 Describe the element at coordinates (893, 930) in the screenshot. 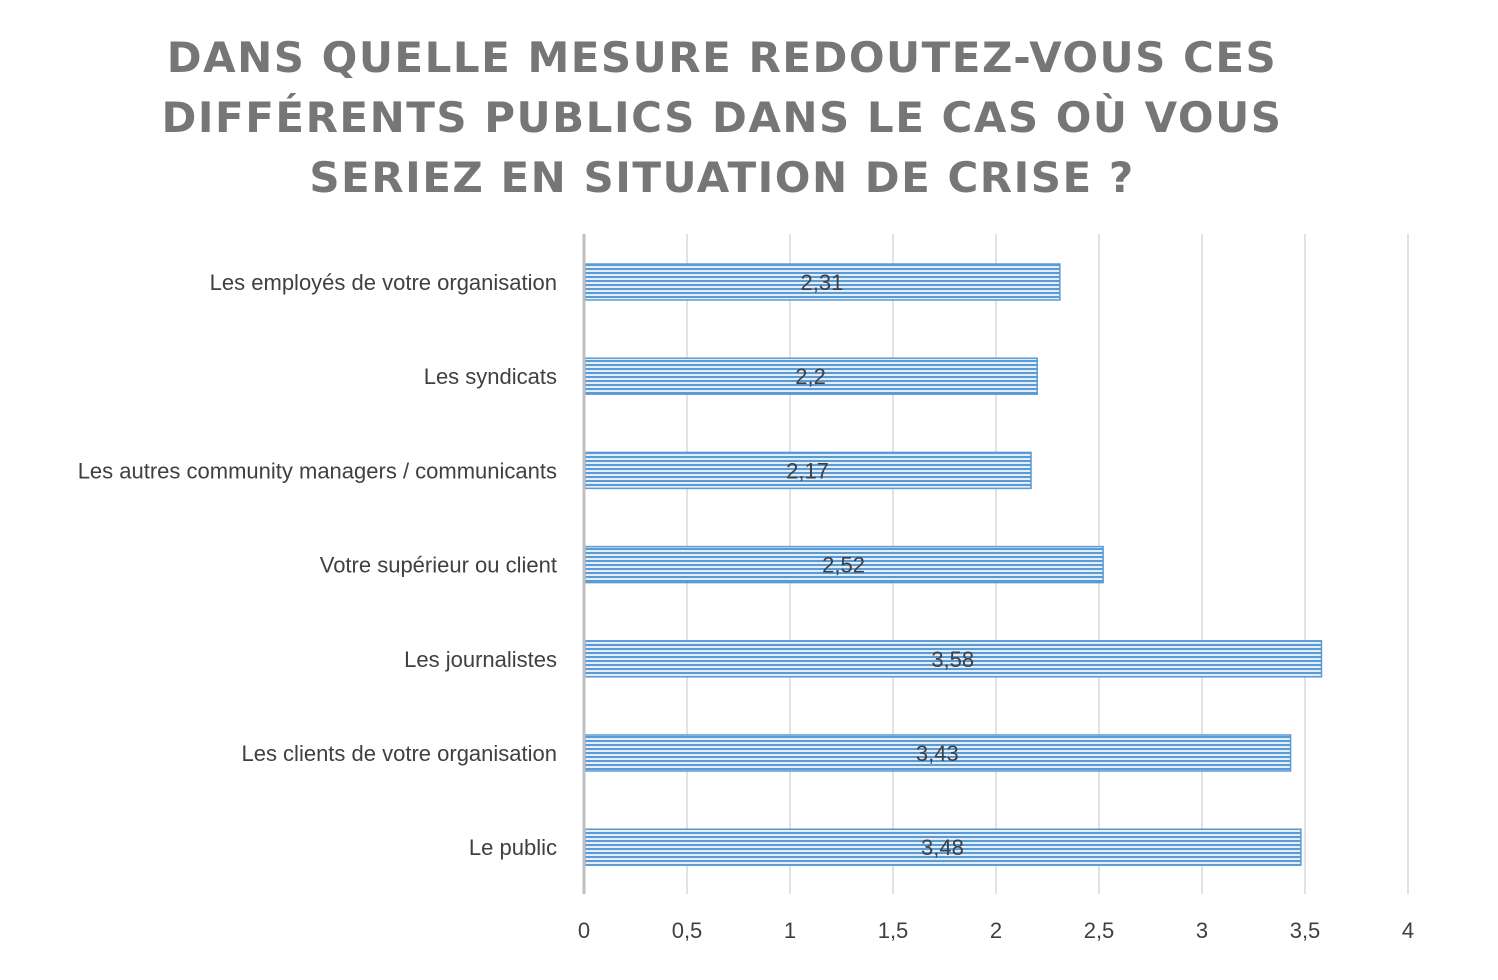

I see `x-tick-label: 1,5` at that location.